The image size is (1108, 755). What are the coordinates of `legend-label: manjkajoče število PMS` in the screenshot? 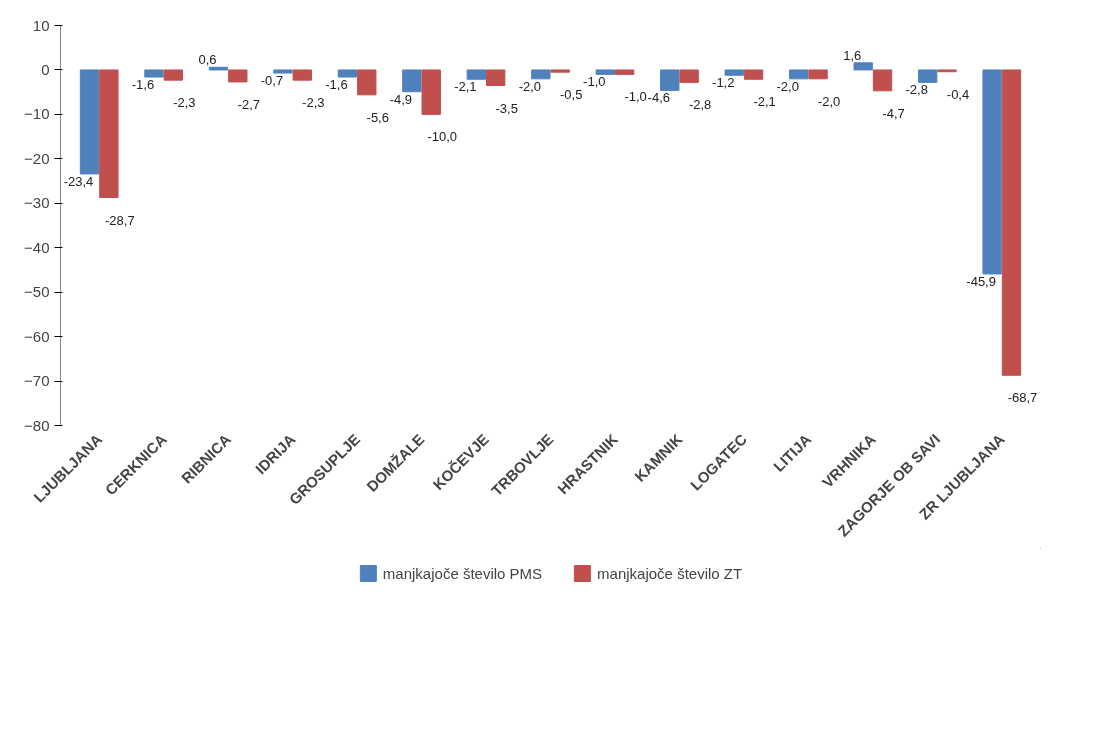 It's located at (462, 573).